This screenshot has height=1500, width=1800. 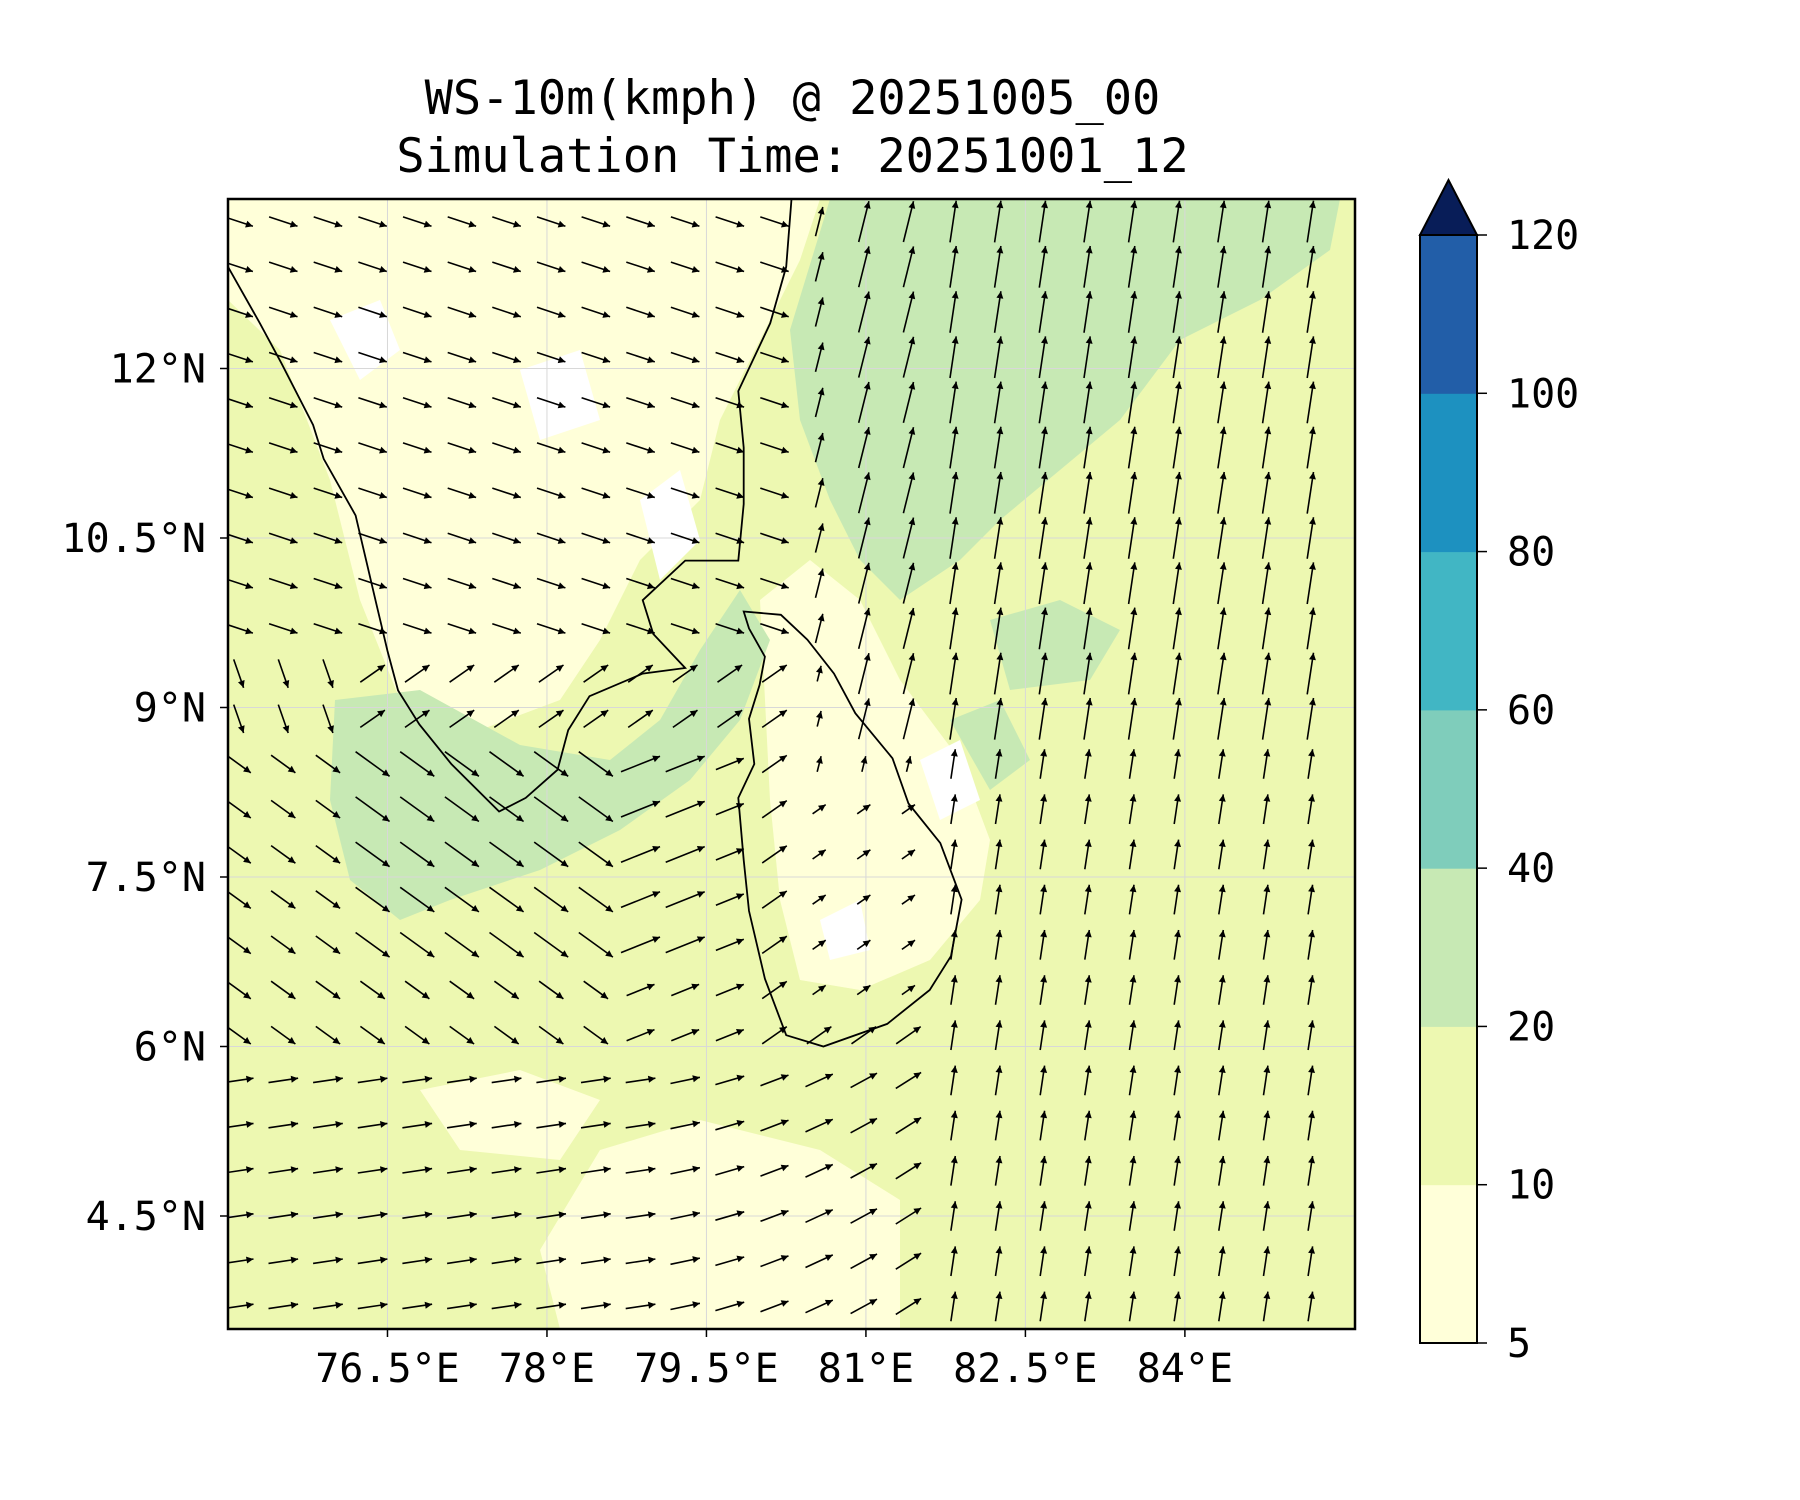 What do you see at coordinates (706, 1369) in the screenshot?
I see `x-tick-label: 79.5°E` at bounding box center [706, 1369].